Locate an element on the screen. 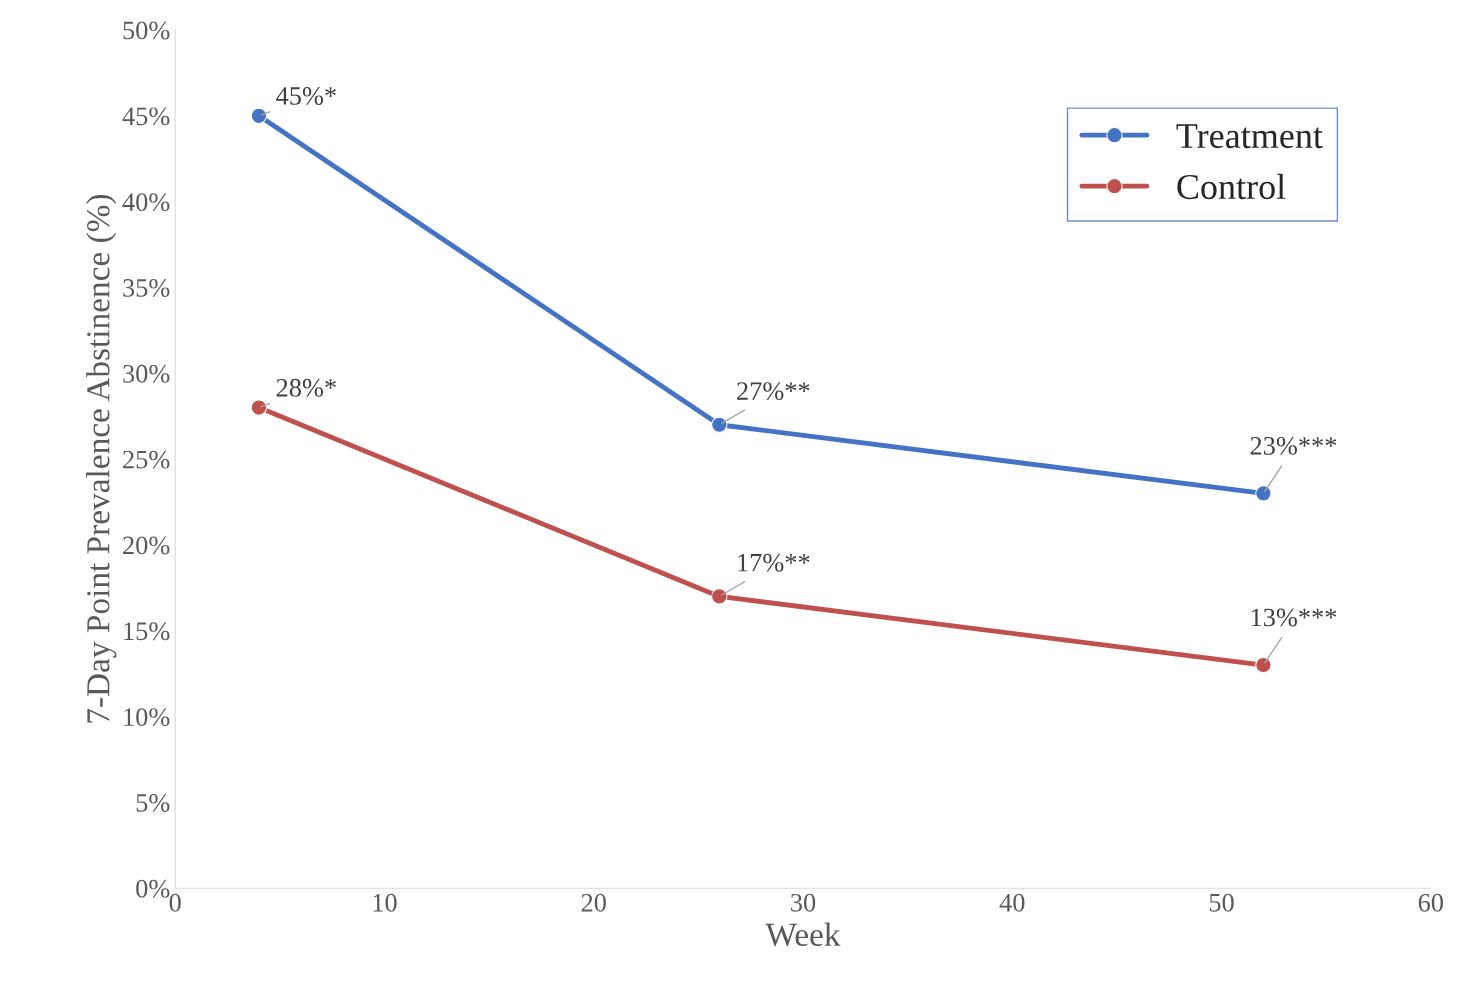  y-axis-title: 7-Day Point Prevalence Abstinence (%) is located at coordinates (101, 458).